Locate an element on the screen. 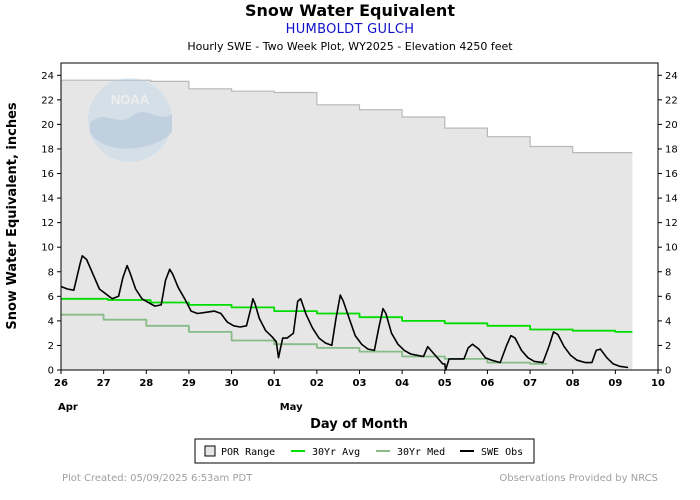 The width and height of the screenshot is (700, 500). y-tick-label-left: 2 is located at coordinates (51, 346).